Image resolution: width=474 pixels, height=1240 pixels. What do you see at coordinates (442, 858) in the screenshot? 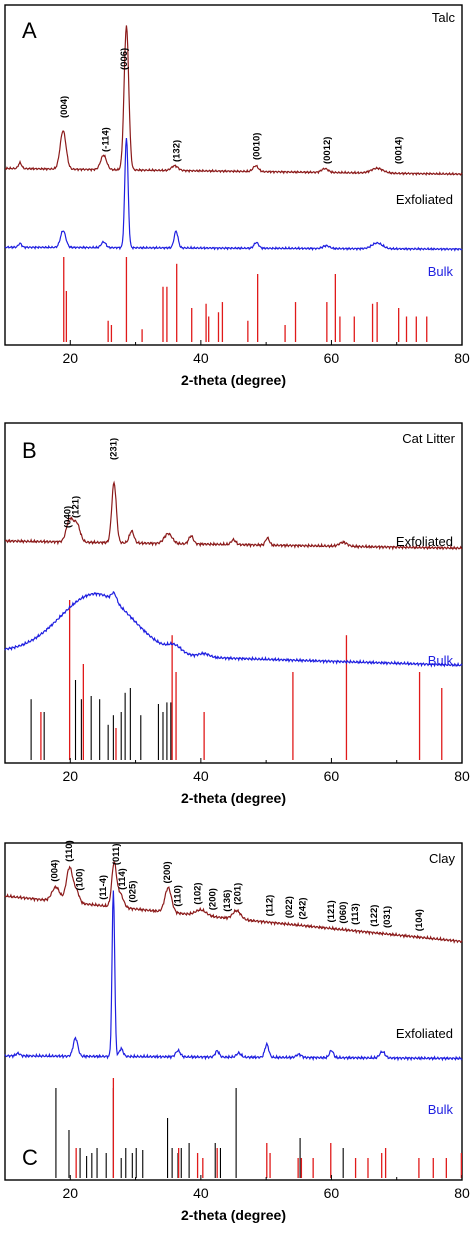
I see `sample-label: Clay` at bounding box center [442, 858].